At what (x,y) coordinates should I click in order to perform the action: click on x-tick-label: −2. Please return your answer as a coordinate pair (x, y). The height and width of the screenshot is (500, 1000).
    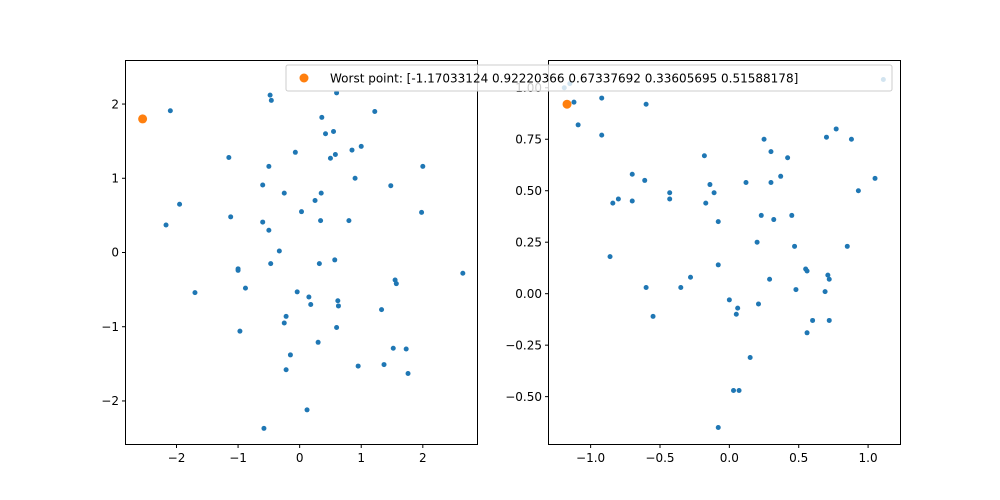
    Looking at the image, I should click on (177, 458).